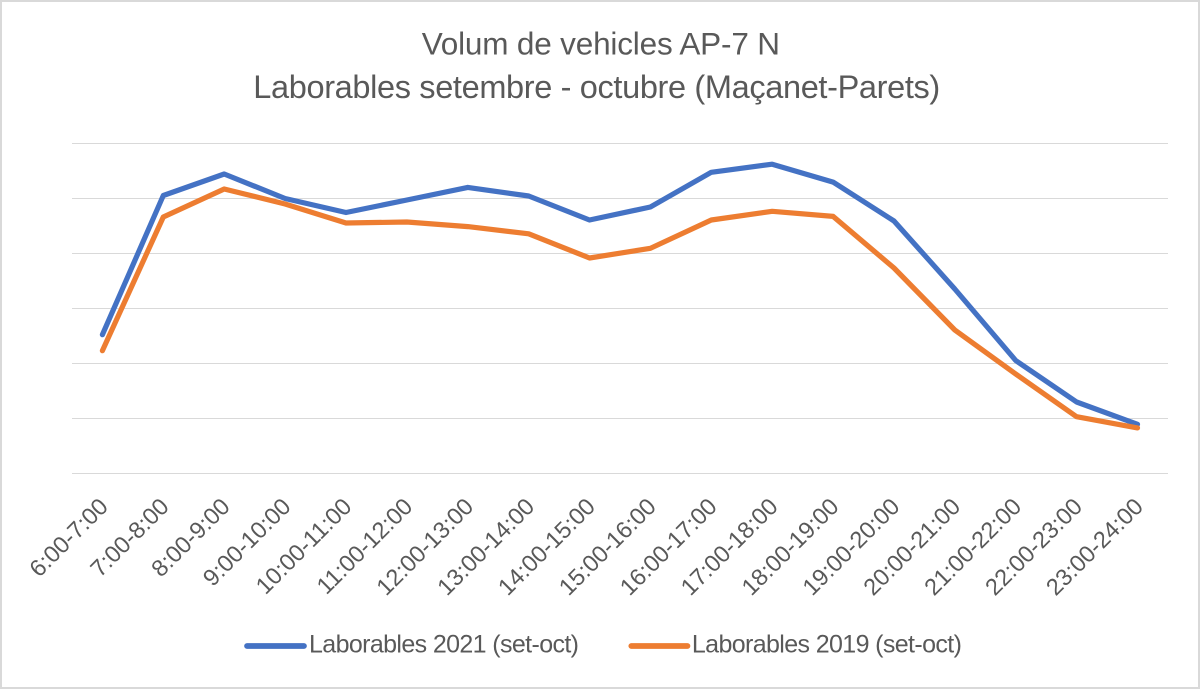 The image size is (1200, 694). I want to click on svg-text: Laborables 2019 (set-oct), so click(826, 645).